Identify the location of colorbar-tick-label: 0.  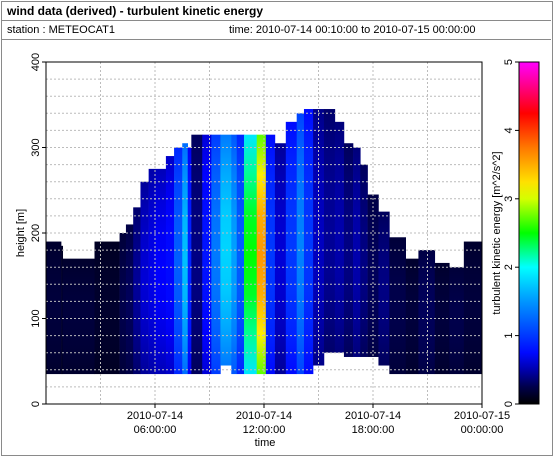
(509, 404).